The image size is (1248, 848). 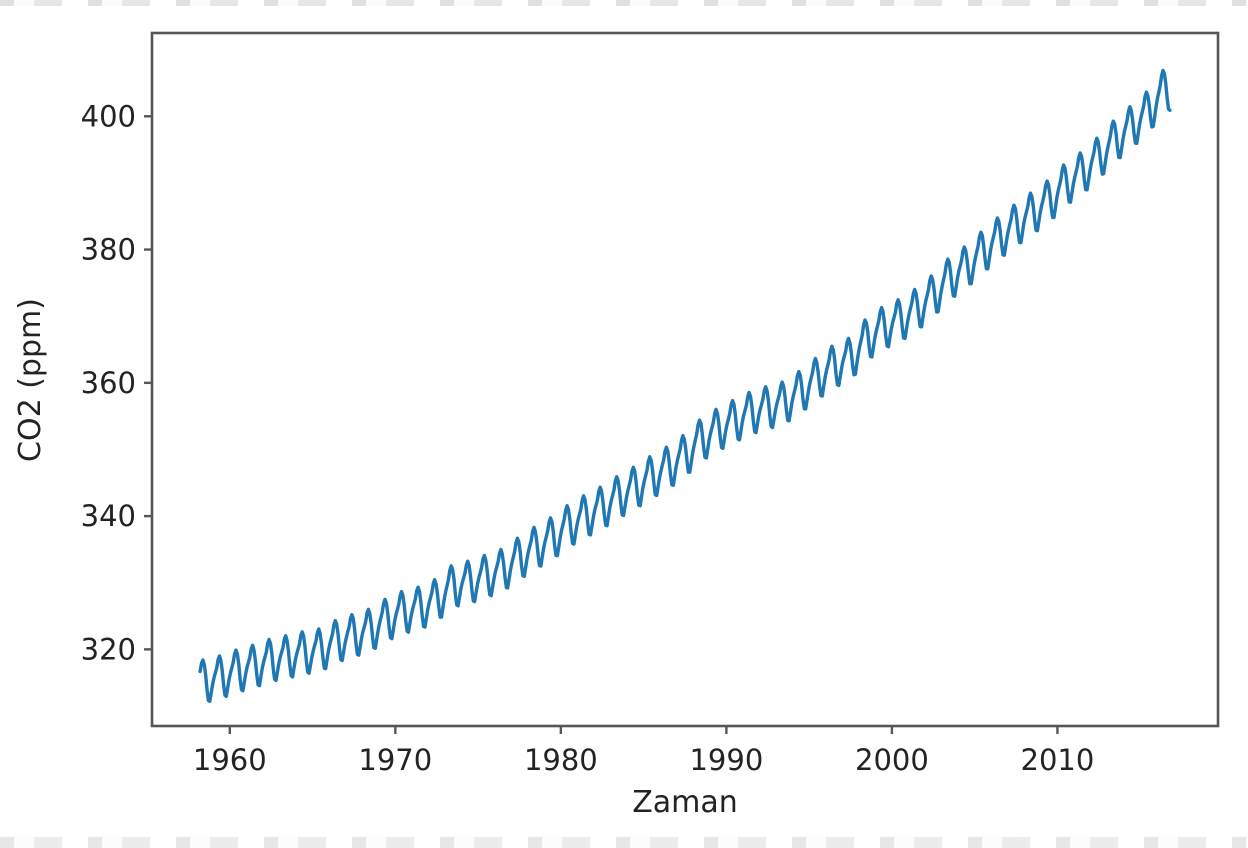 I want to click on y-tick-label: 340, so click(x=108, y=516).